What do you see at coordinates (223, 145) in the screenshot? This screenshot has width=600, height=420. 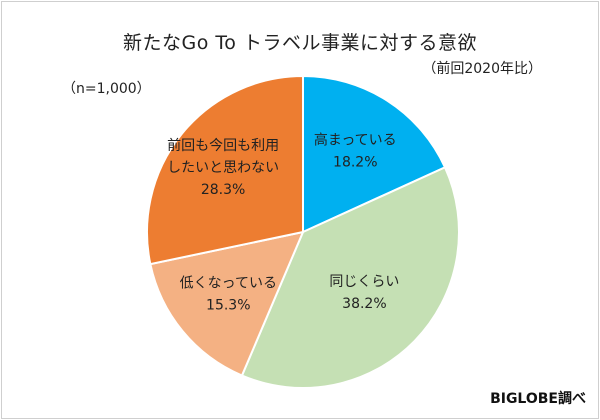 I see `slice-category-label: 前回も今回も利用` at bounding box center [223, 145].